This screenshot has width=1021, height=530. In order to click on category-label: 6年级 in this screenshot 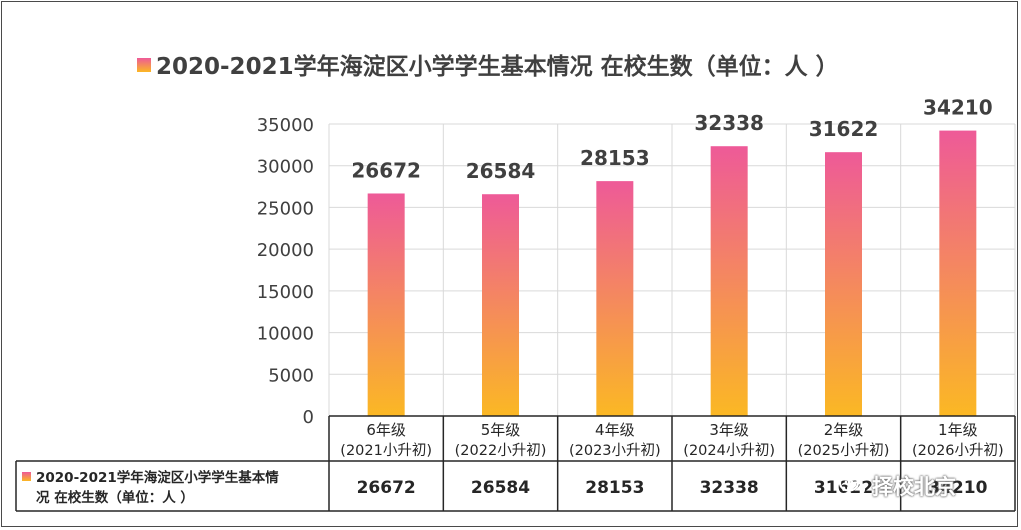, I will do `click(386, 430)`.